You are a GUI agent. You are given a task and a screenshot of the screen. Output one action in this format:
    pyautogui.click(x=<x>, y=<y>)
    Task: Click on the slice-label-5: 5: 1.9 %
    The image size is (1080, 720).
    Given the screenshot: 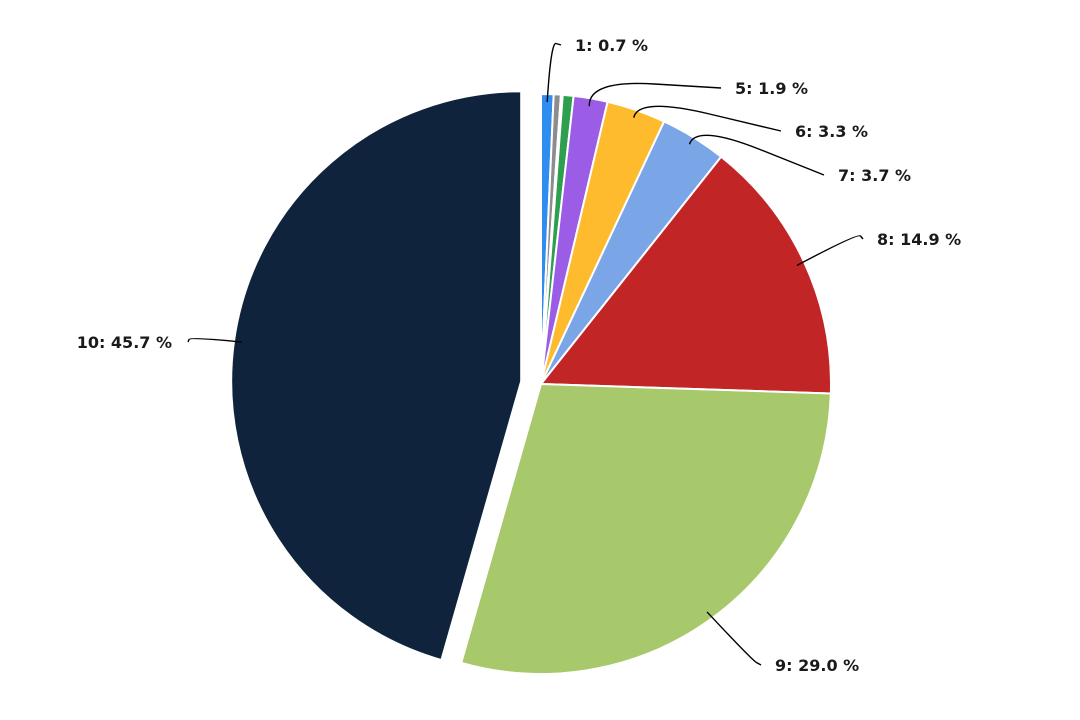 What is the action you would take?
    pyautogui.click(x=771, y=88)
    